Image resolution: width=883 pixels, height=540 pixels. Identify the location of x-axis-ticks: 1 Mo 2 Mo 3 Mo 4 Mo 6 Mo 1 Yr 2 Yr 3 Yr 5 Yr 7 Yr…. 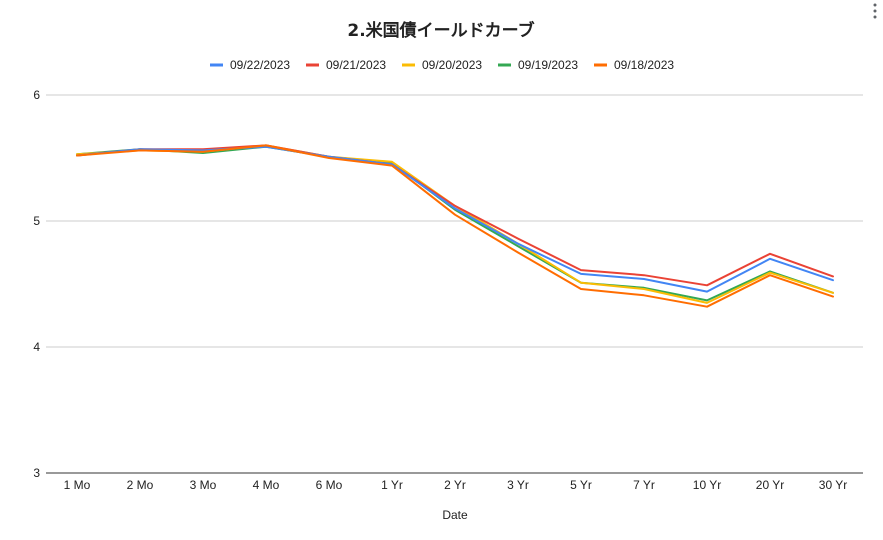
(456, 485).